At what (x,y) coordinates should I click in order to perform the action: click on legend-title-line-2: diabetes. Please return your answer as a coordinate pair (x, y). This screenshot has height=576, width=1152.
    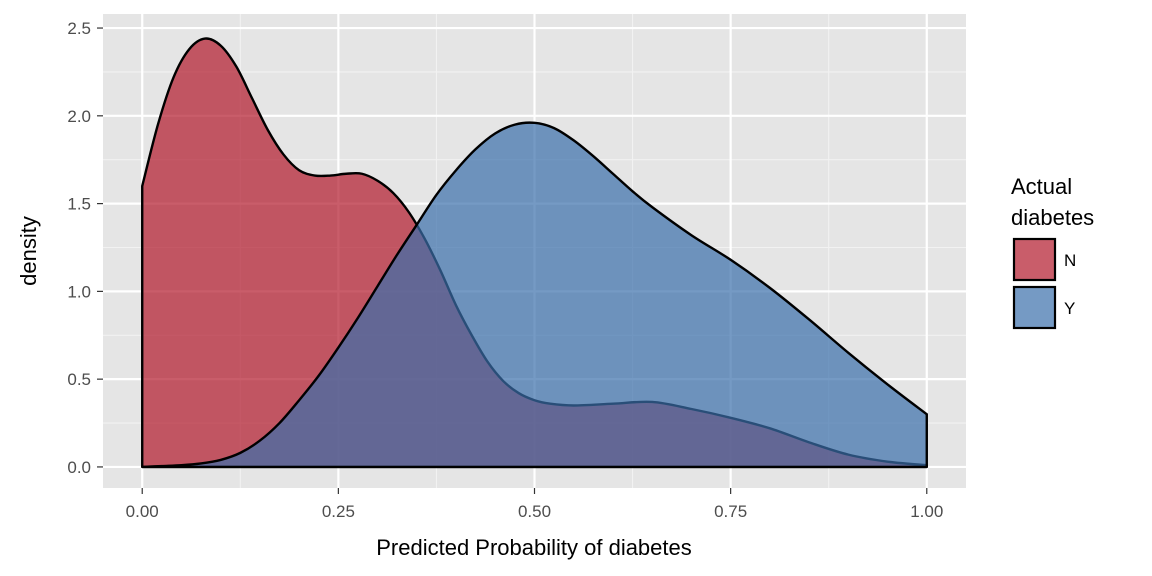
    Looking at the image, I should click on (1052, 217).